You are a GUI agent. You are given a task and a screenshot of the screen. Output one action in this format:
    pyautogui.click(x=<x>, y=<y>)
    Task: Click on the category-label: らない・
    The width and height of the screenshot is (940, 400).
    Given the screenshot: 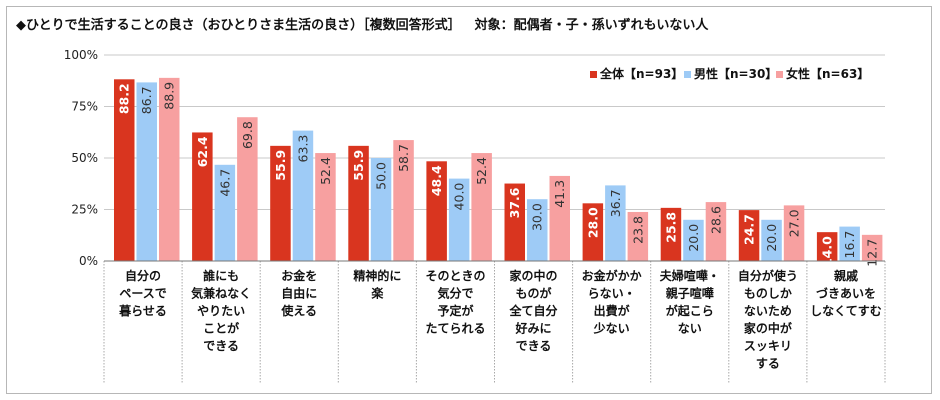 What is the action you would take?
    pyautogui.click(x=612, y=294)
    